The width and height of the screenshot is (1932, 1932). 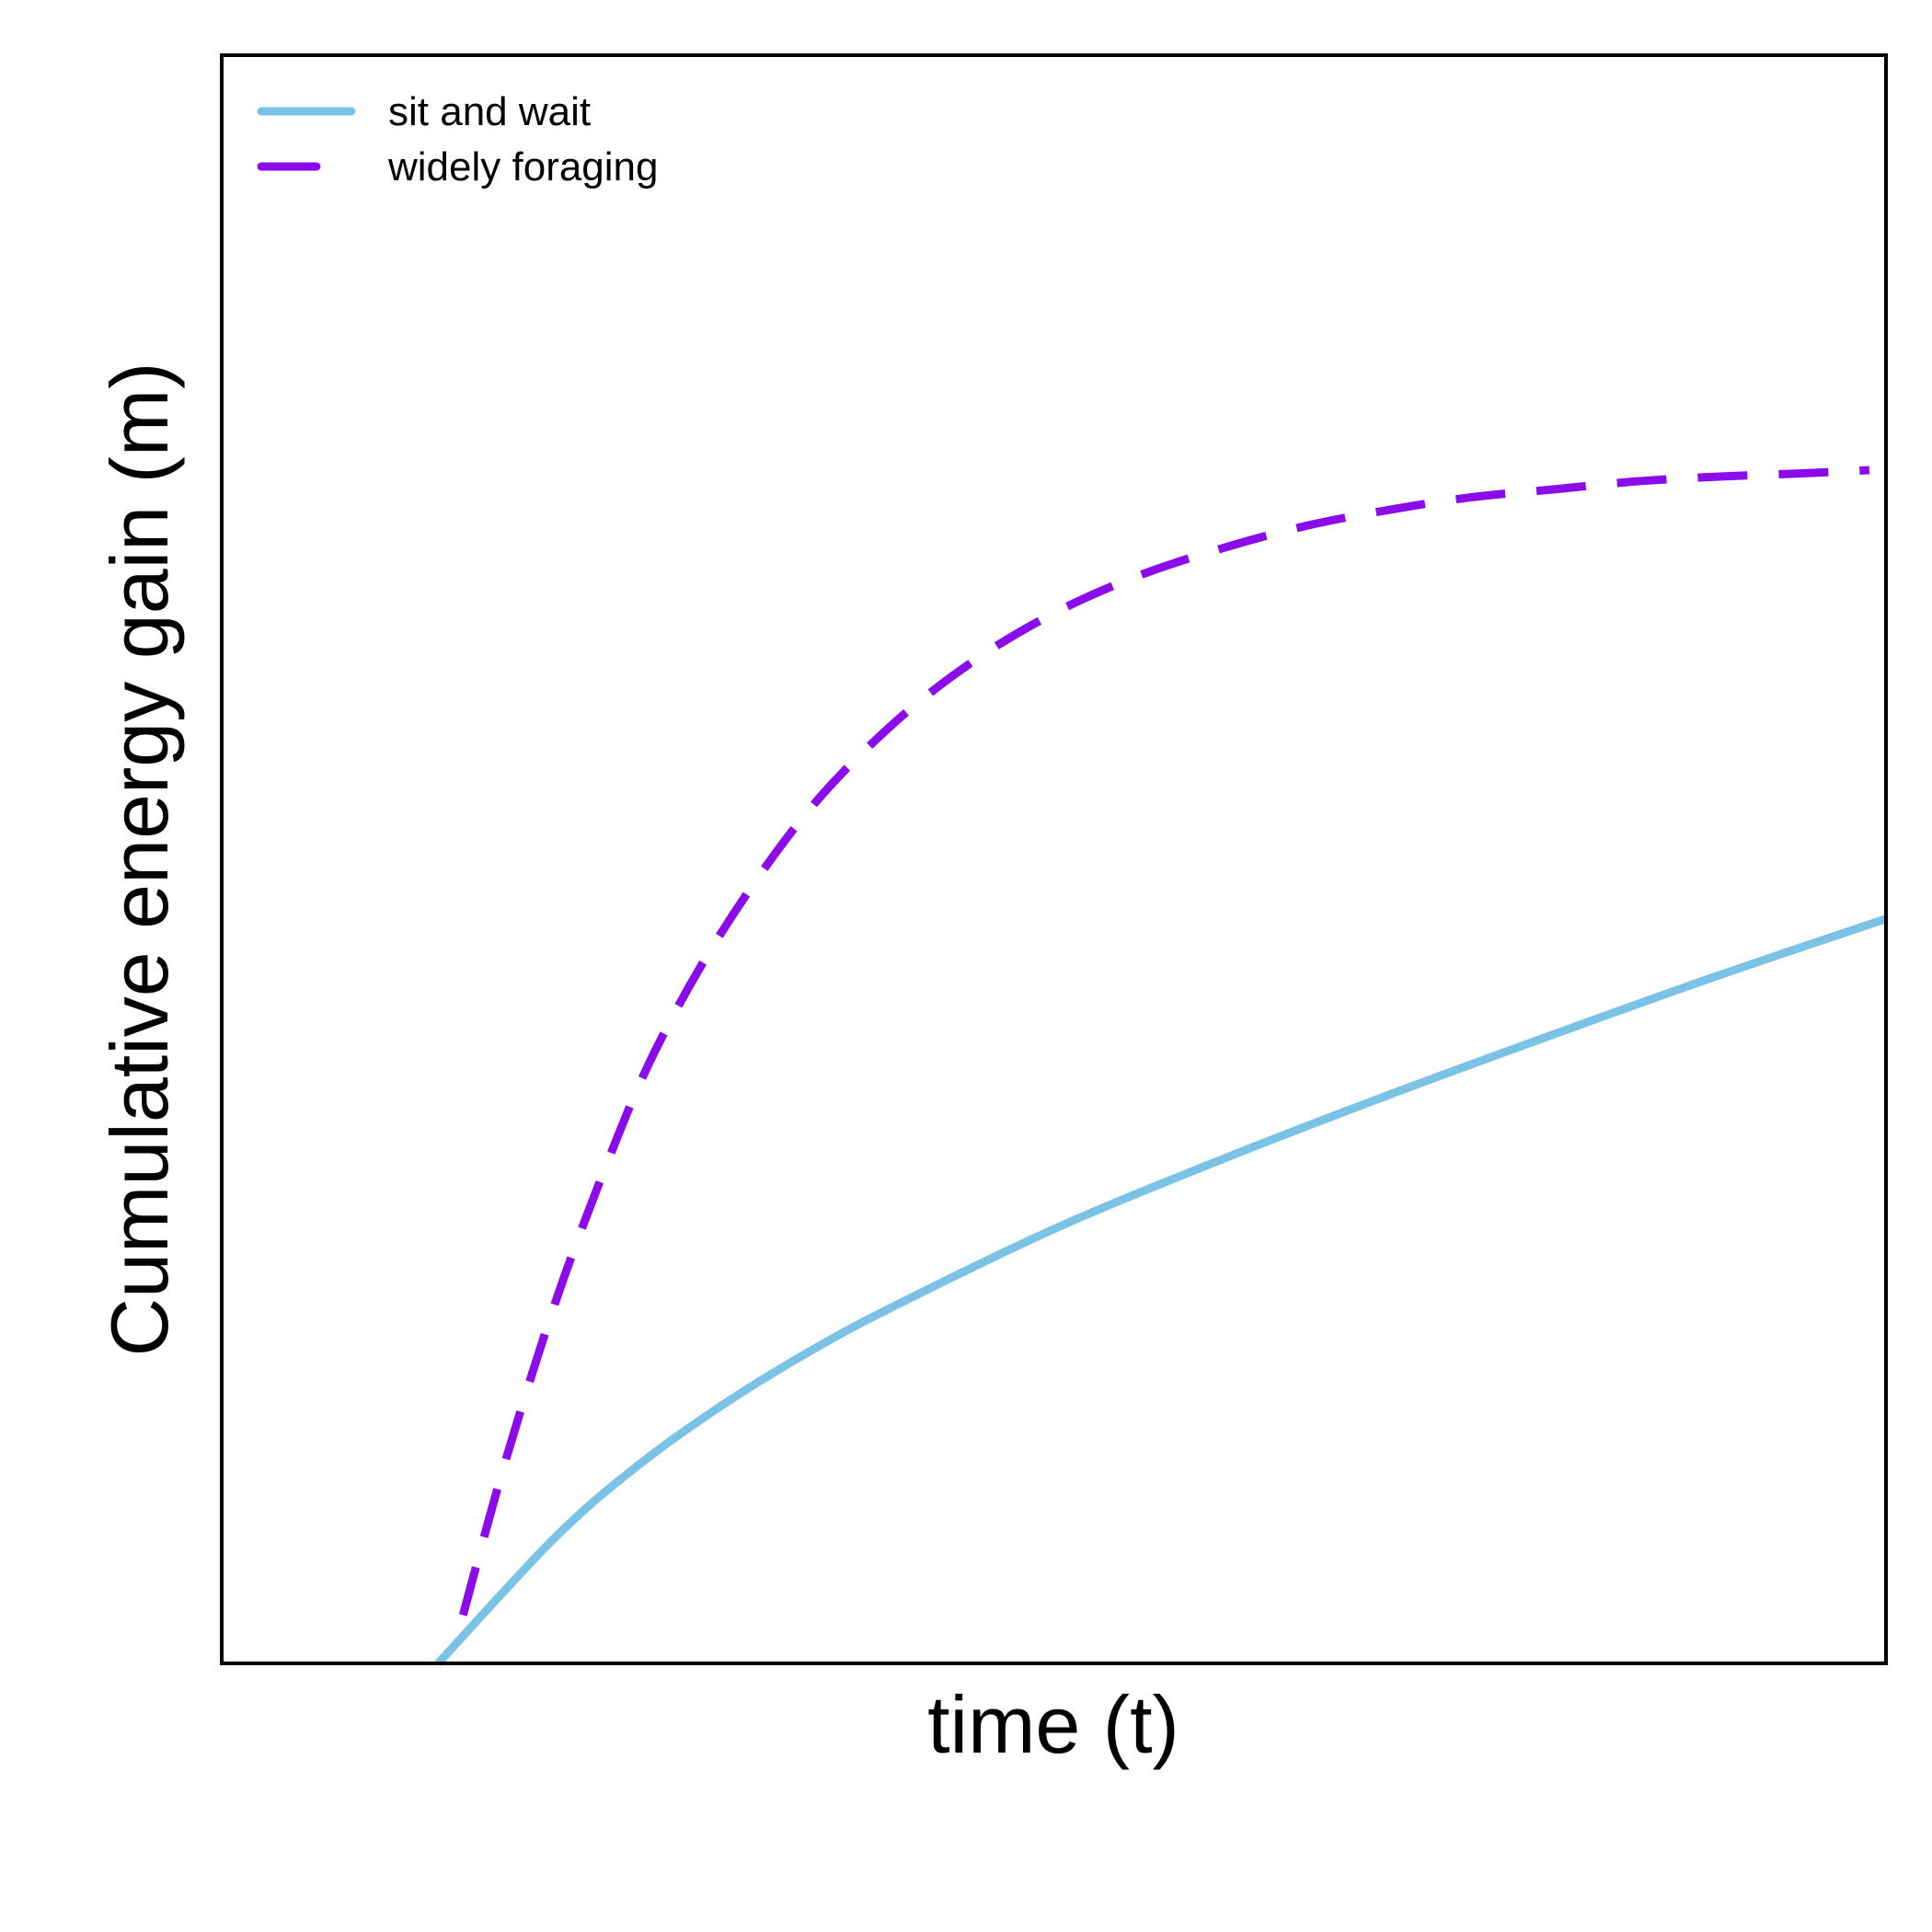 What do you see at coordinates (523, 167) in the screenshot?
I see `legend-label-1: widely foraging` at bounding box center [523, 167].